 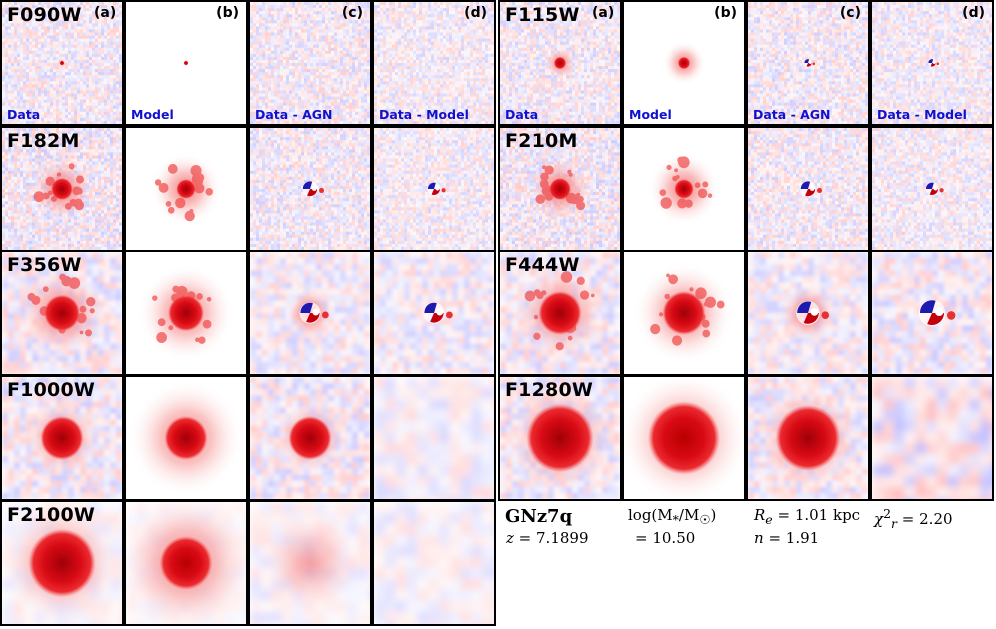 What do you see at coordinates (434, 63) in the screenshot?
I see `panel-f090w-d: (d) Data - Model` at bounding box center [434, 63].